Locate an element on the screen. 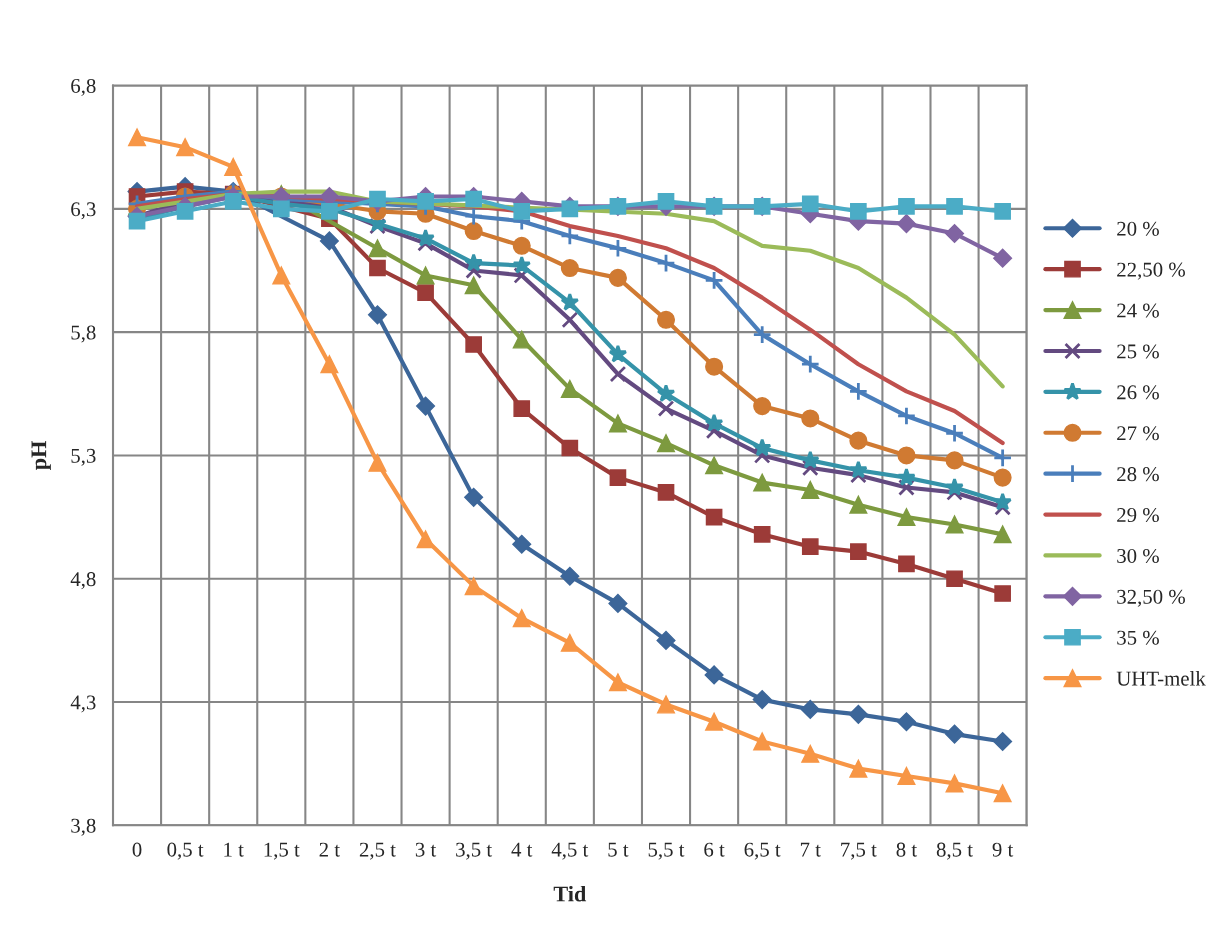 This screenshot has height=940, width=1215. x-tick-label: 3,5 t is located at coordinates (474, 851).